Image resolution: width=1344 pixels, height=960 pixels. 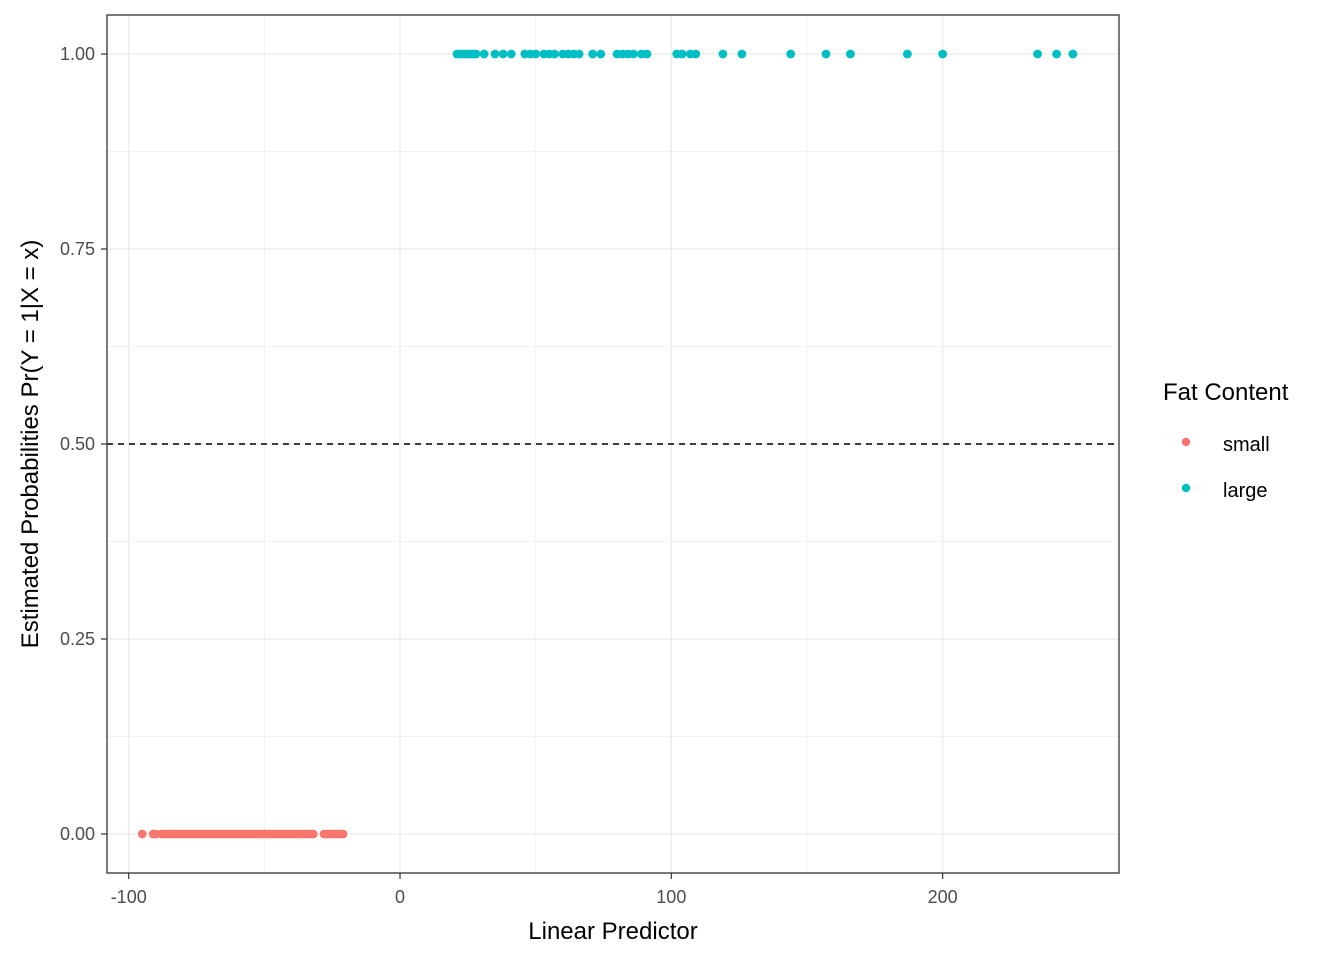 I want to click on x-tick-label: 0, so click(x=400, y=897).